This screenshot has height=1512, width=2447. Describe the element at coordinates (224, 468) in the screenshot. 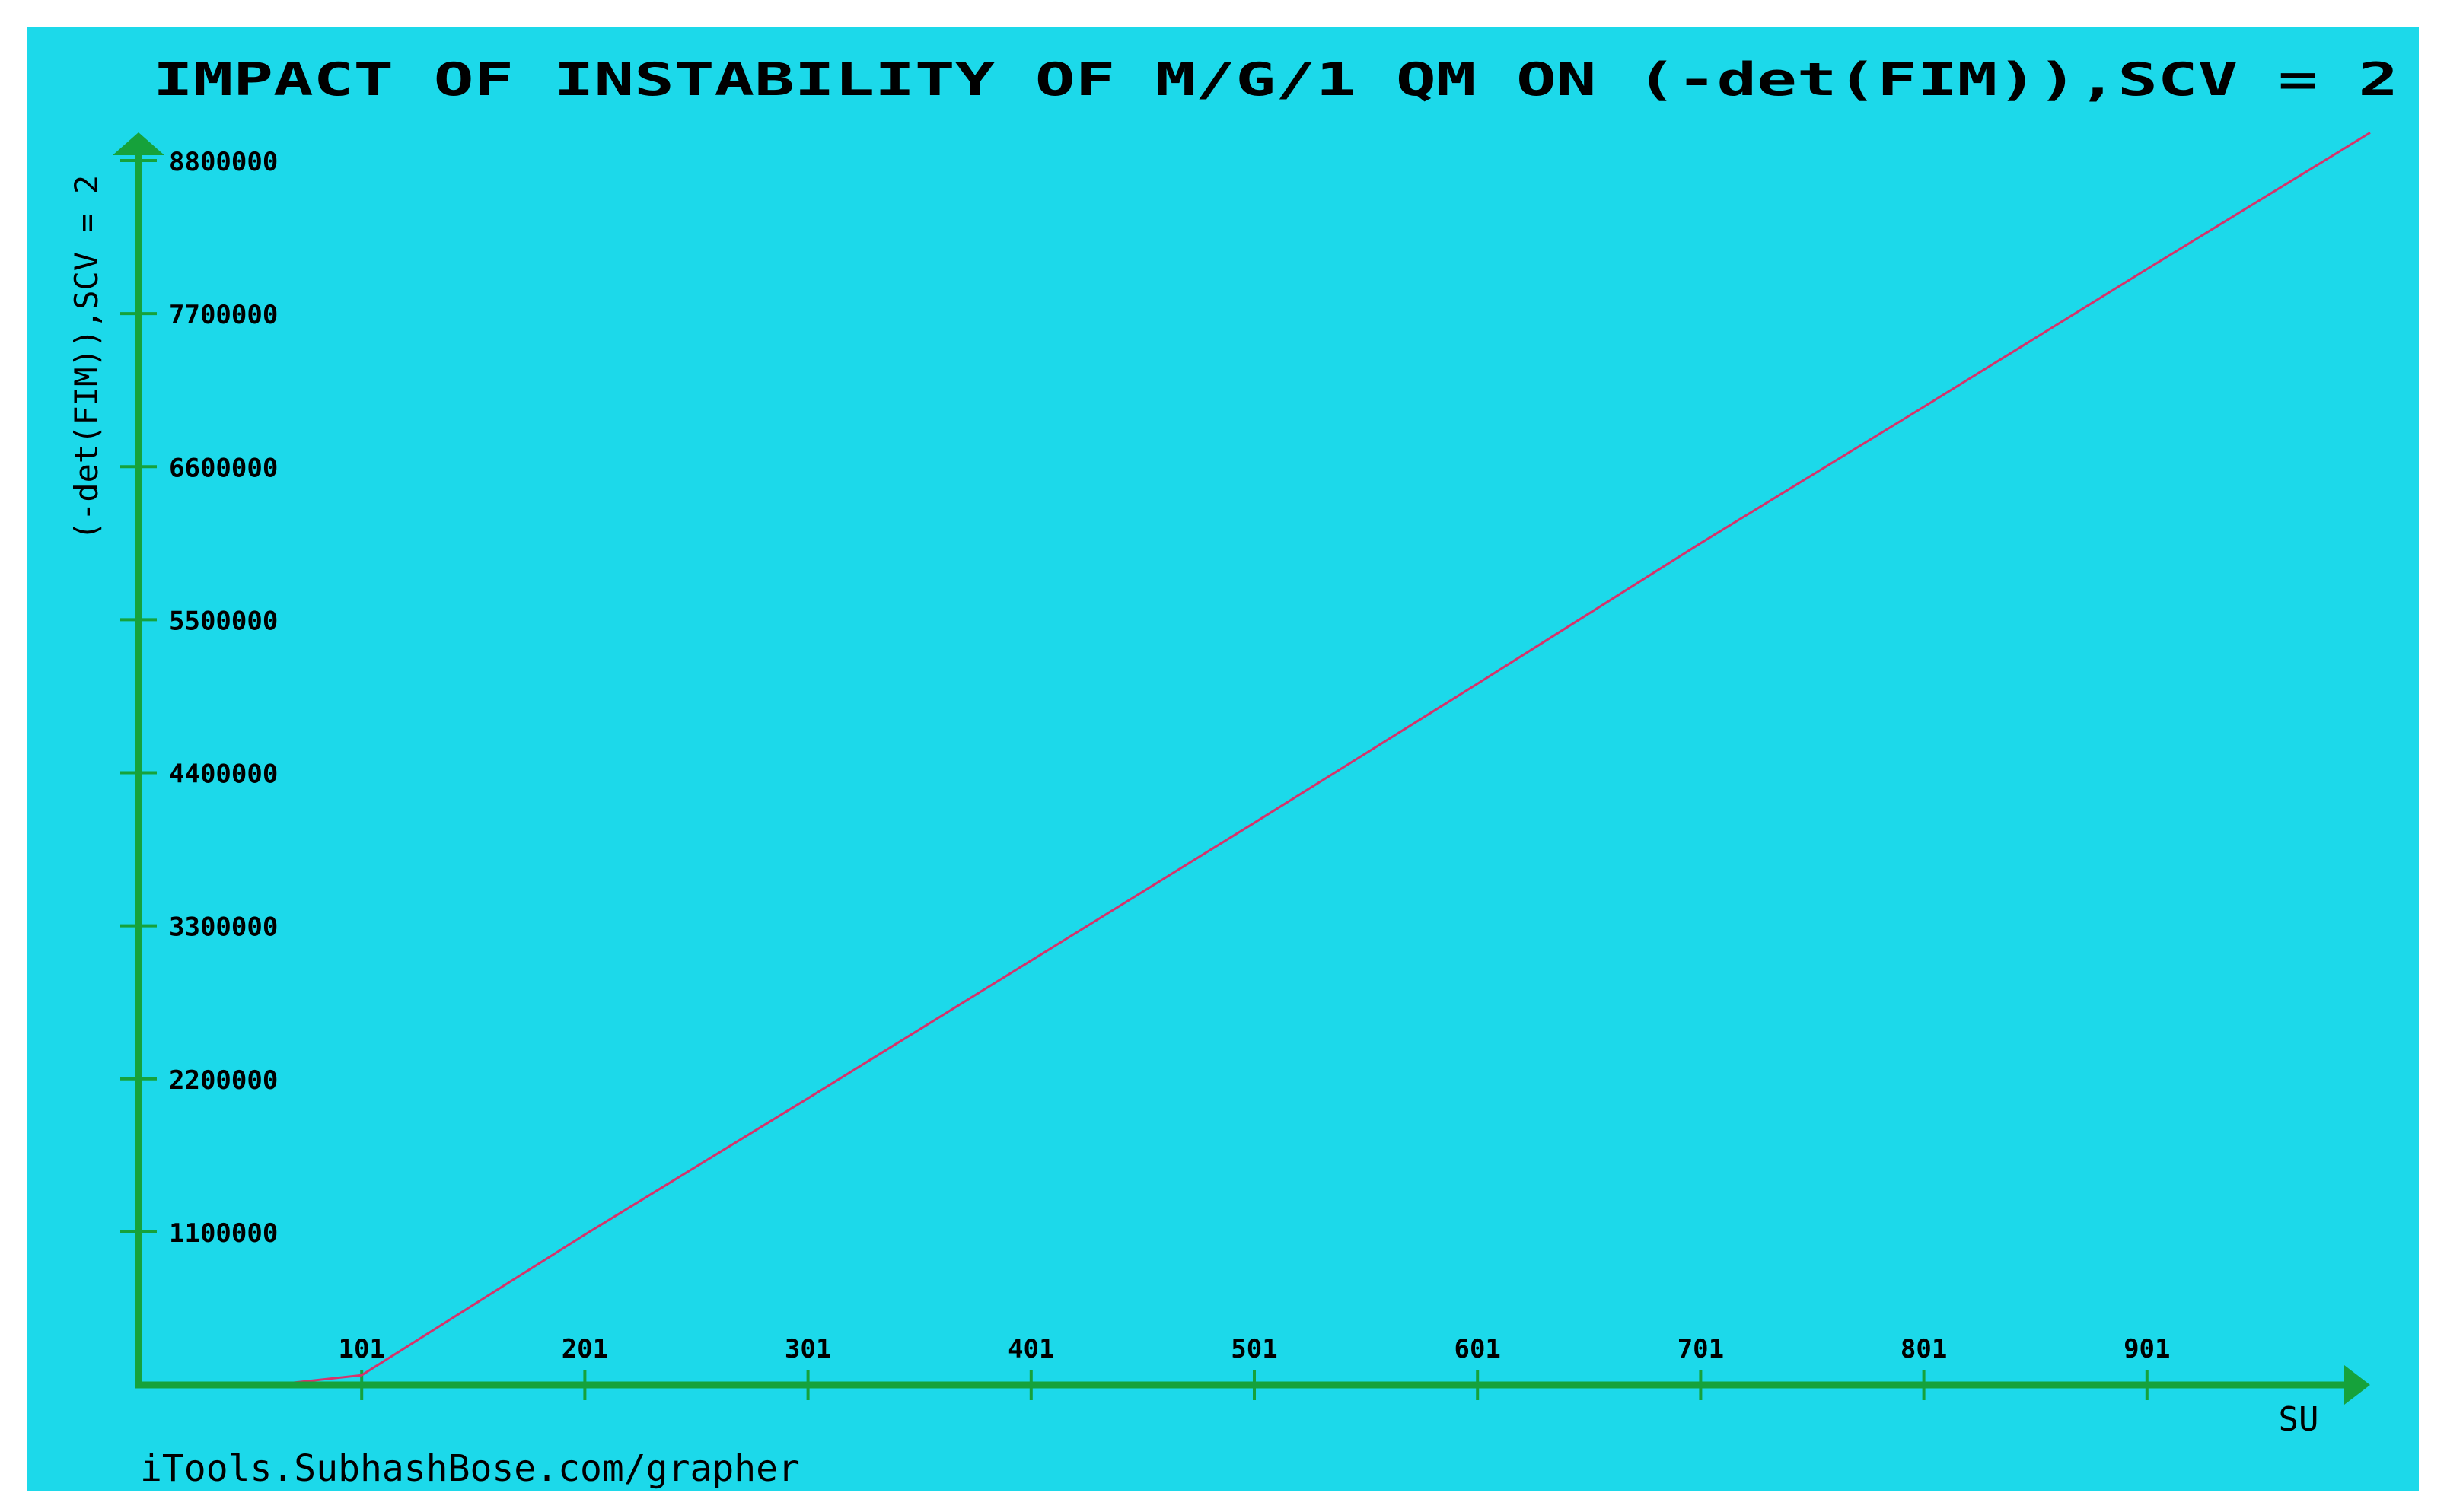

I see `y-tick-label: 6600000` at that location.